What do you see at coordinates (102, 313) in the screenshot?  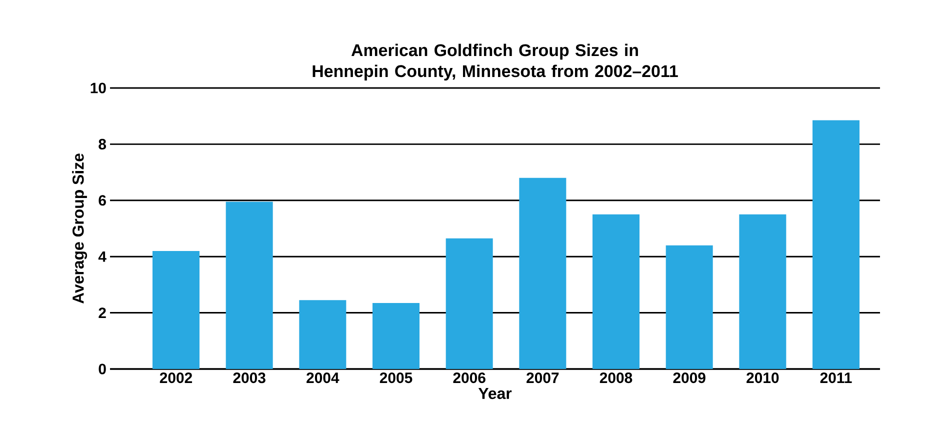 I see `y-tick-label: 2` at bounding box center [102, 313].